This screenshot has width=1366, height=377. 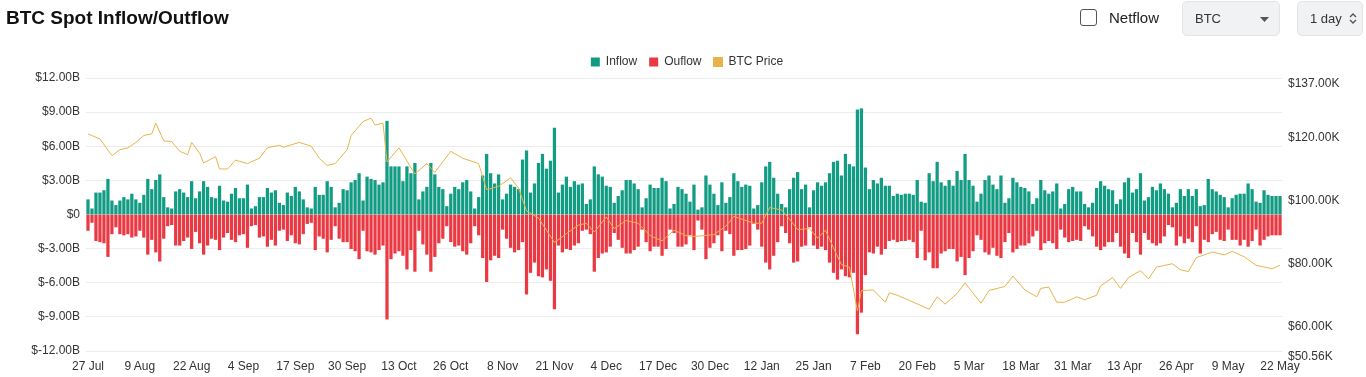 I want to click on x-tick-label: 22 Aug, so click(x=191, y=365).